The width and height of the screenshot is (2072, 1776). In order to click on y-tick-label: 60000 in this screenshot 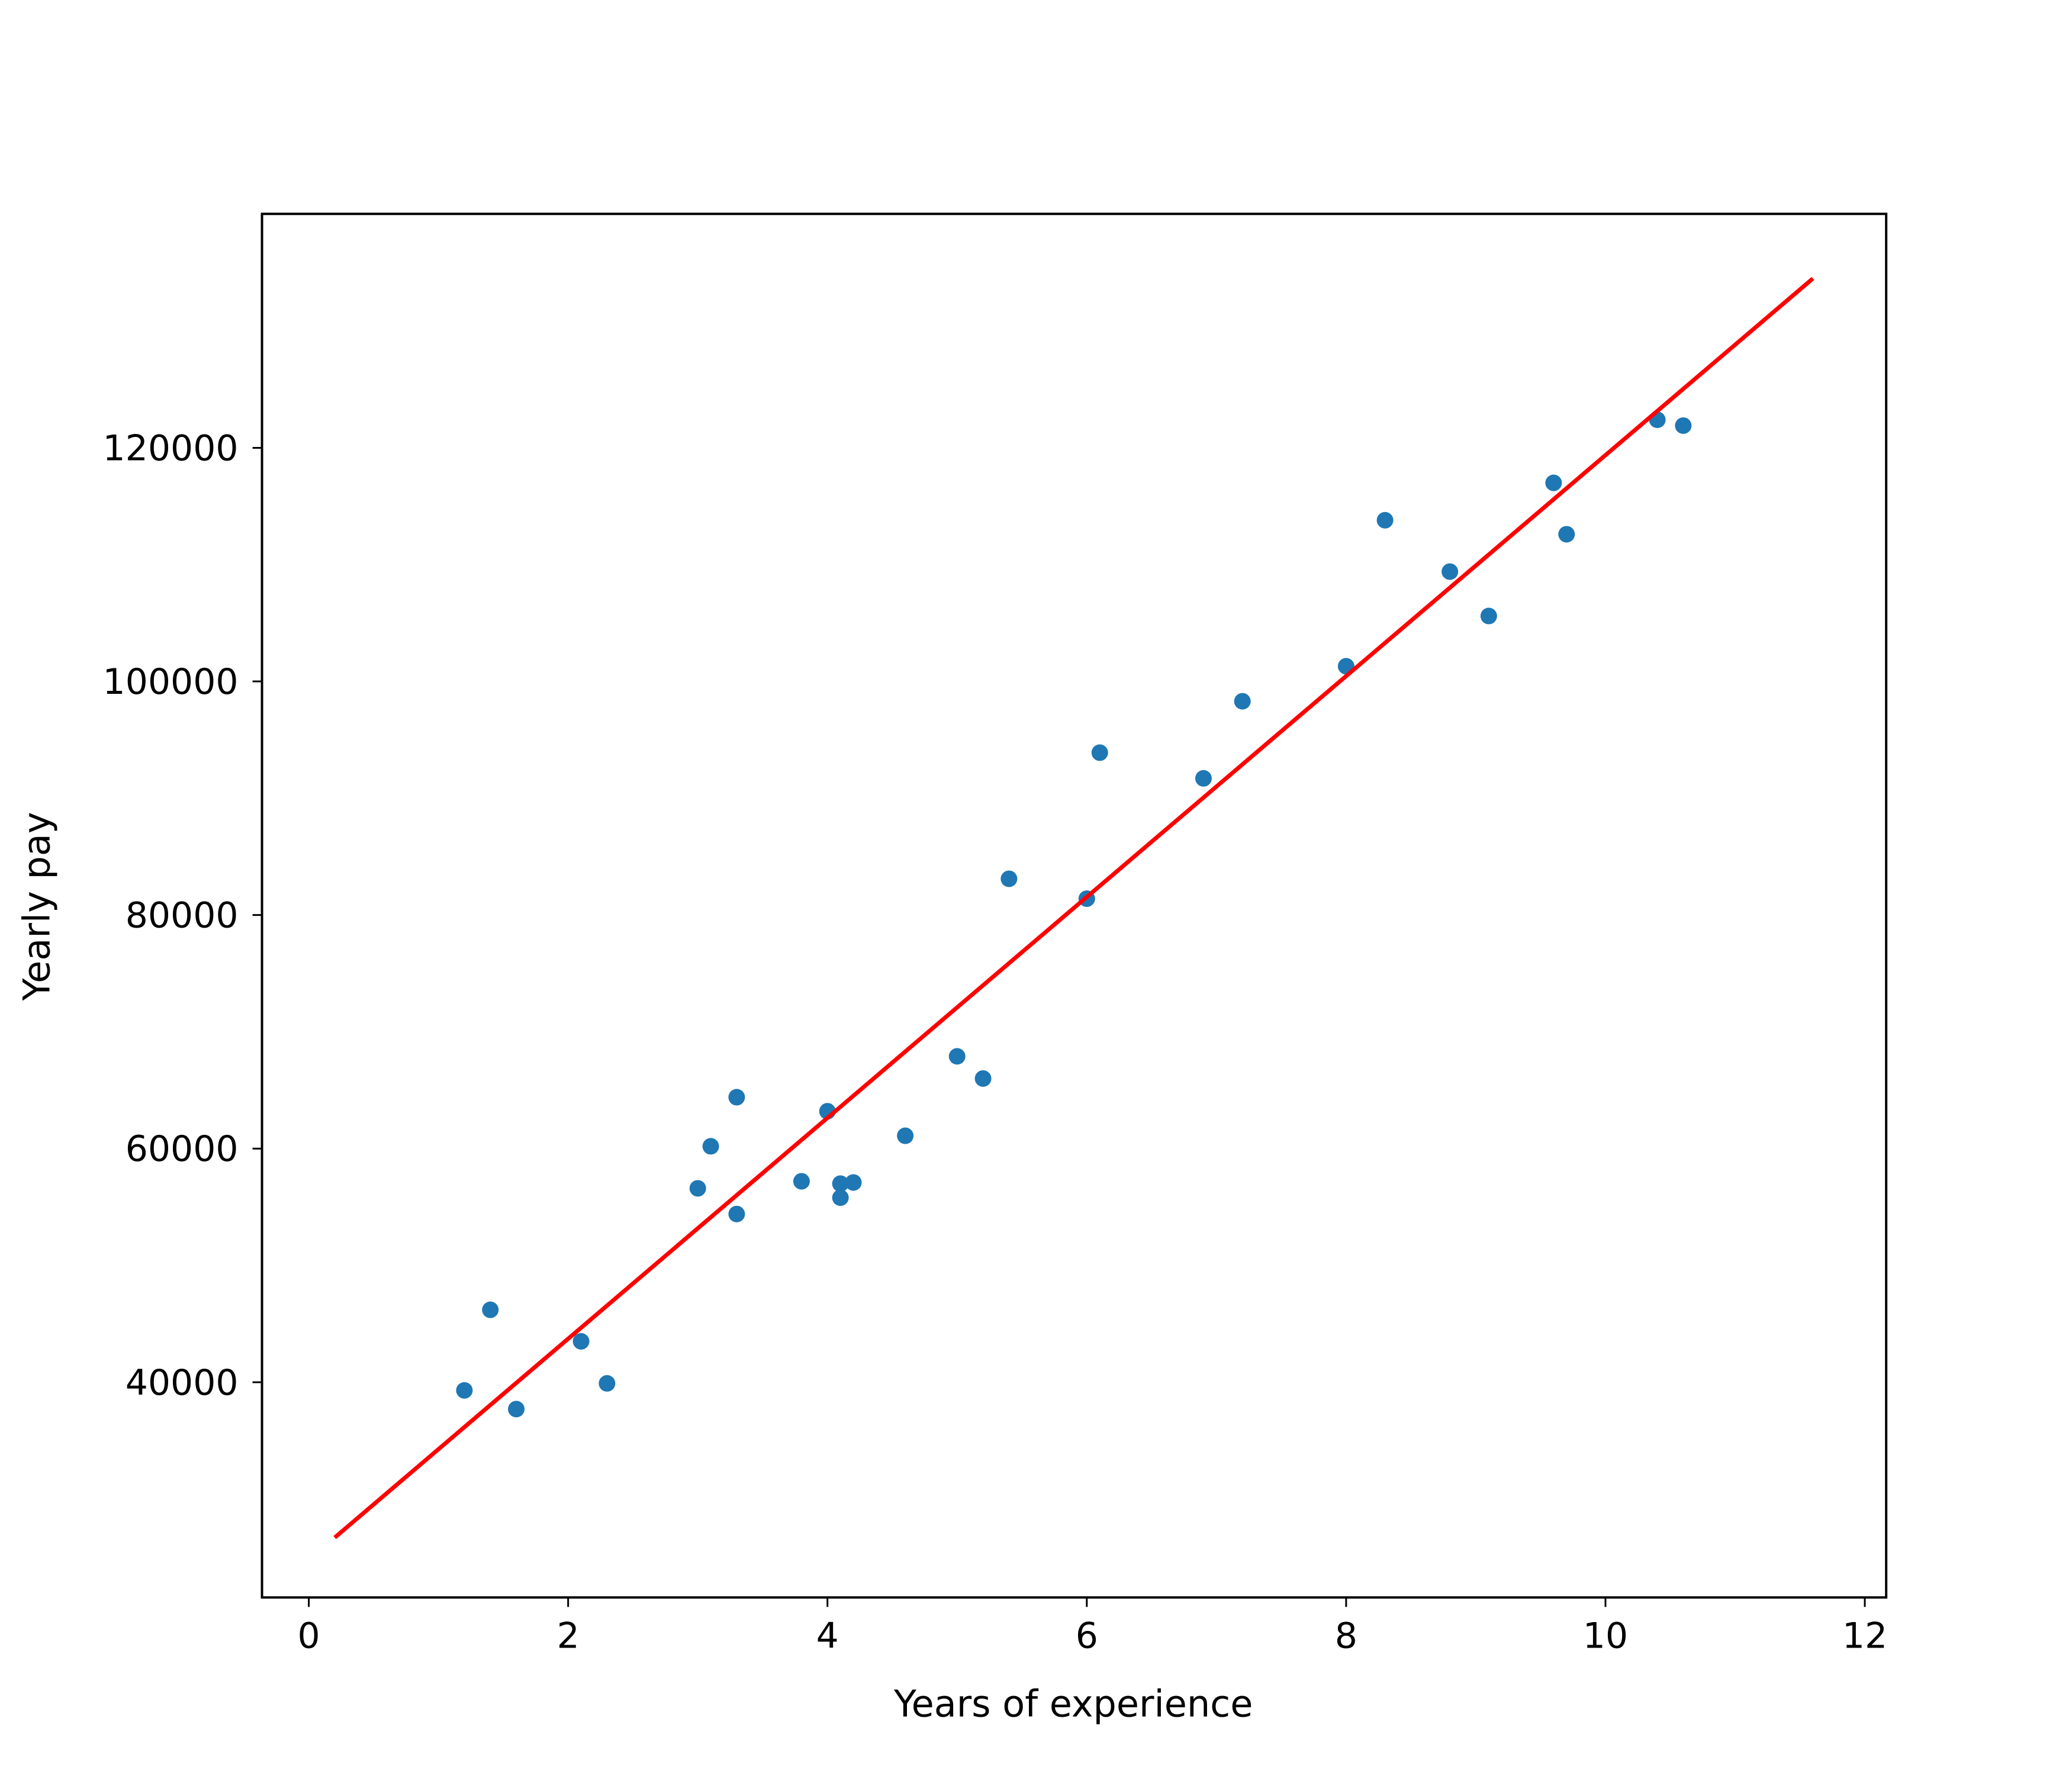, I will do `click(182, 1149)`.